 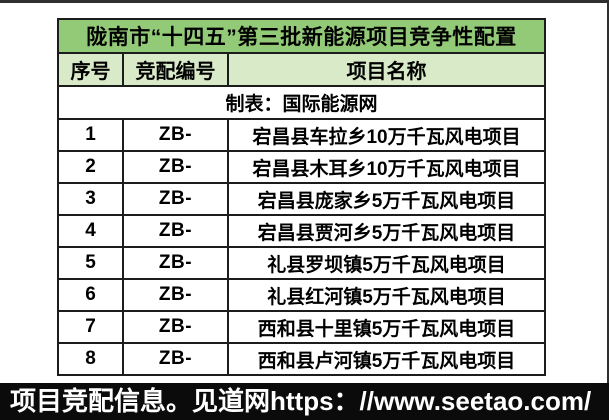 I want to click on footer-bar: 项目竞配信息。见道网https：//www.seetao.com/, so click(x=304, y=401).